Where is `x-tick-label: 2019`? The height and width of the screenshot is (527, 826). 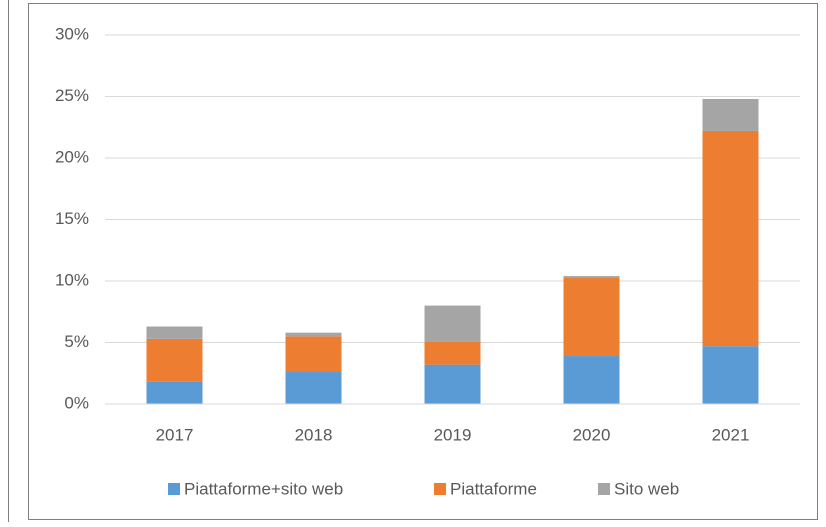 x-tick-label: 2019 is located at coordinates (453, 434).